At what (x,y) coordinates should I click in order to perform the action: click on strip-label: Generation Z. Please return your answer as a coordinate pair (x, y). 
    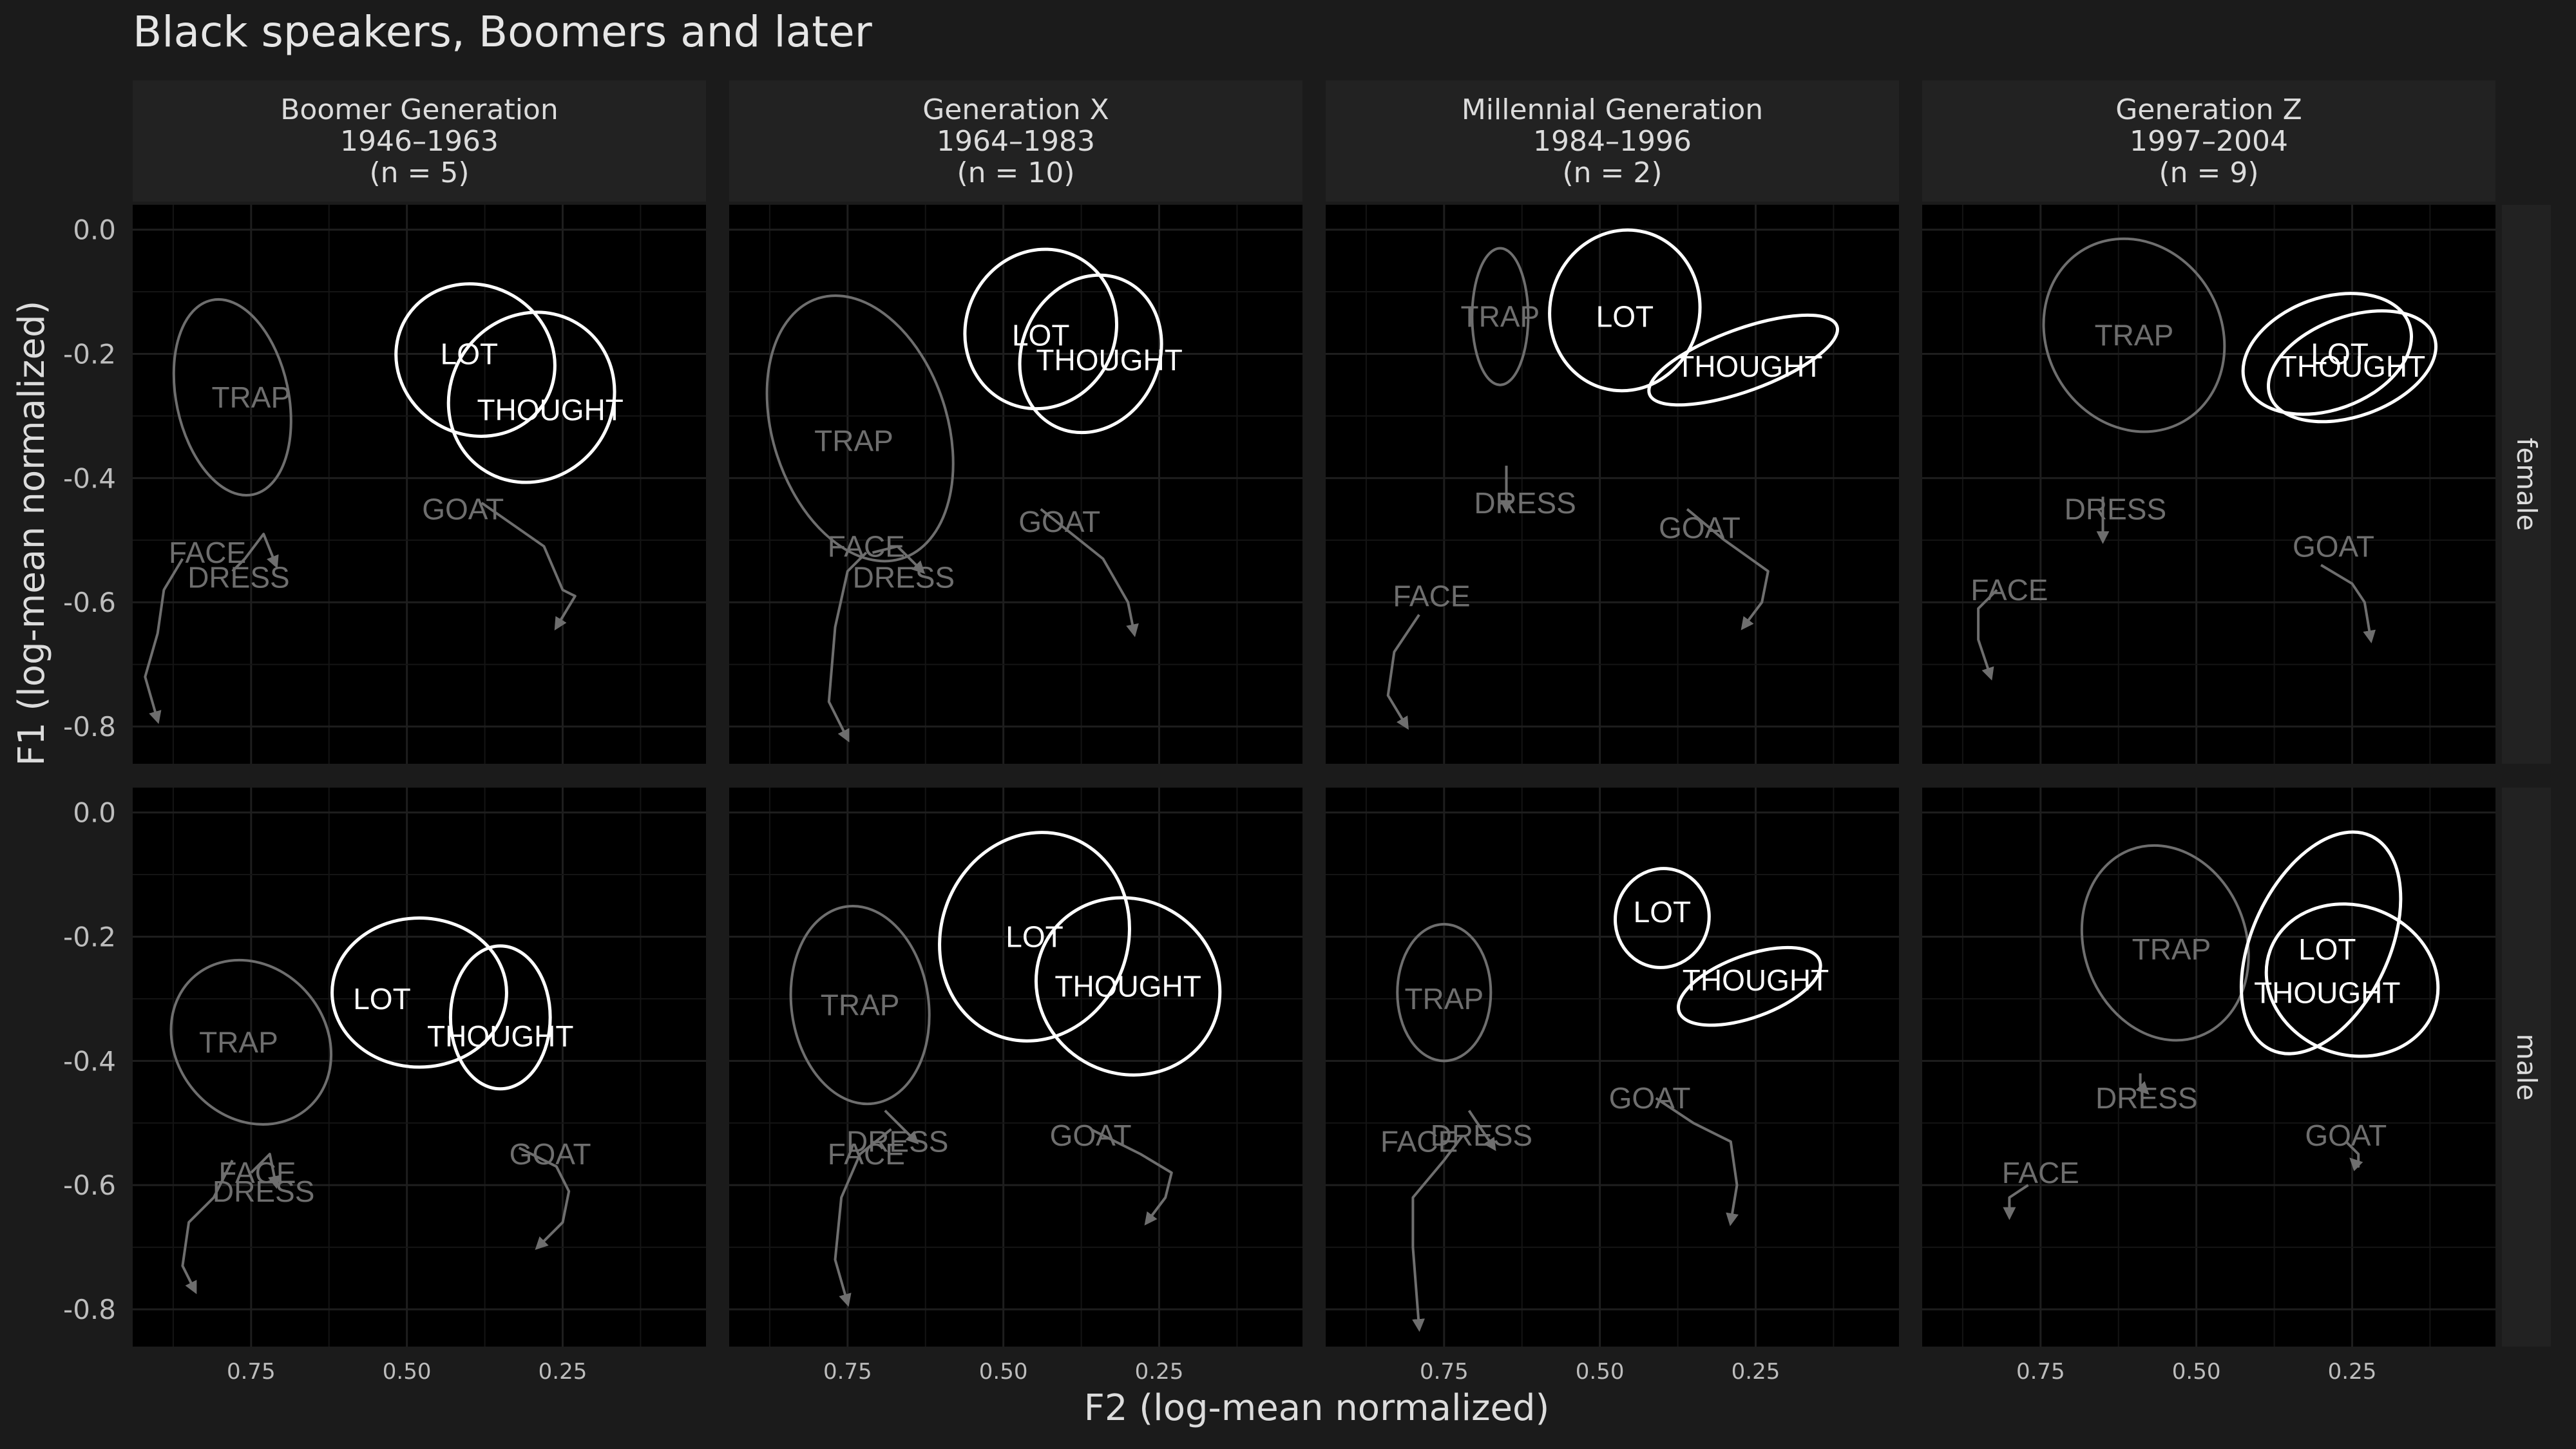
    Looking at the image, I should click on (2208, 109).